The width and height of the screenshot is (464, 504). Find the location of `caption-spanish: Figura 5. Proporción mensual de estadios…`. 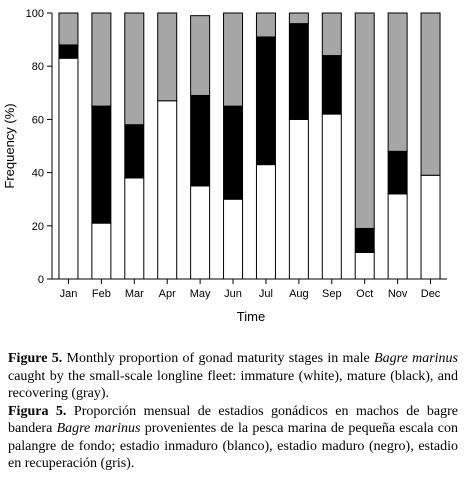

caption-spanish: Figura 5. Proporción mensual de estadios… is located at coordinates (233, 438).